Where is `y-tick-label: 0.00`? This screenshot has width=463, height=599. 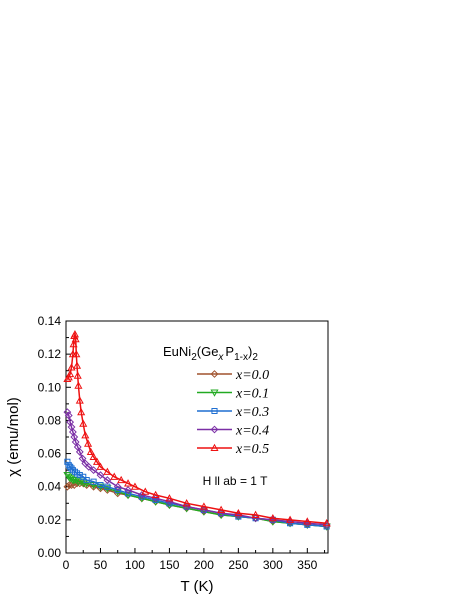 y-tick-label: 0.00 is located at coordinates (50, 553).